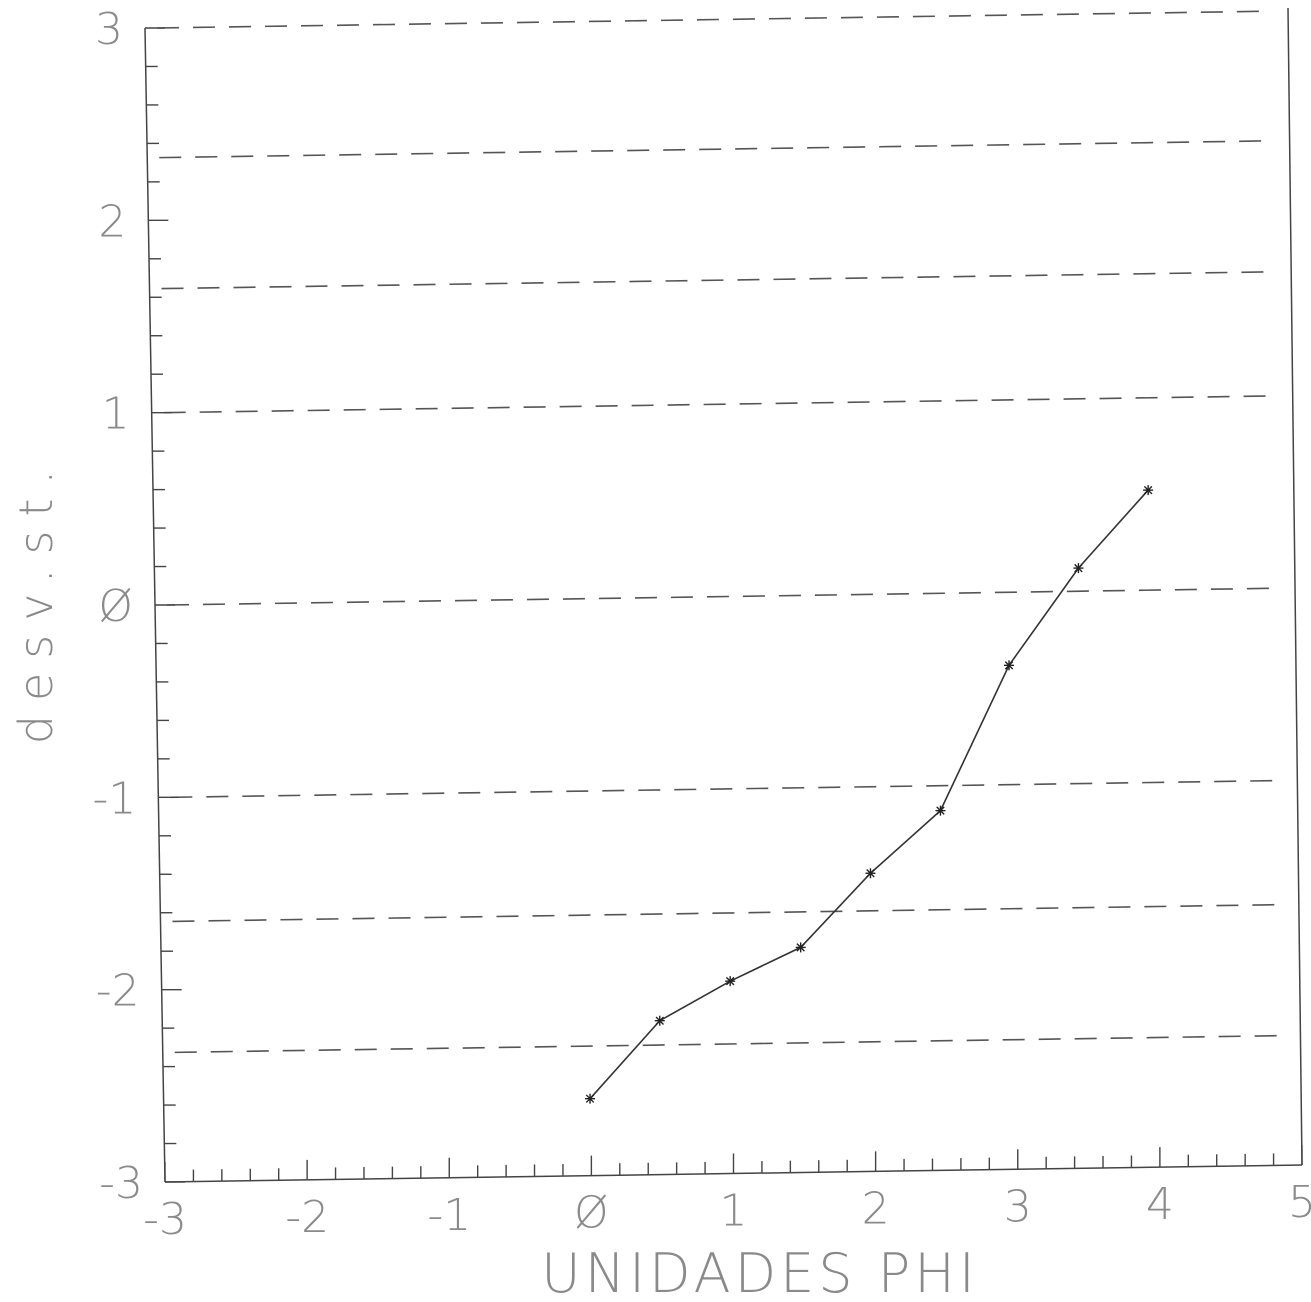  I want to click on x-tick-label: -2, so click(307, 1217).